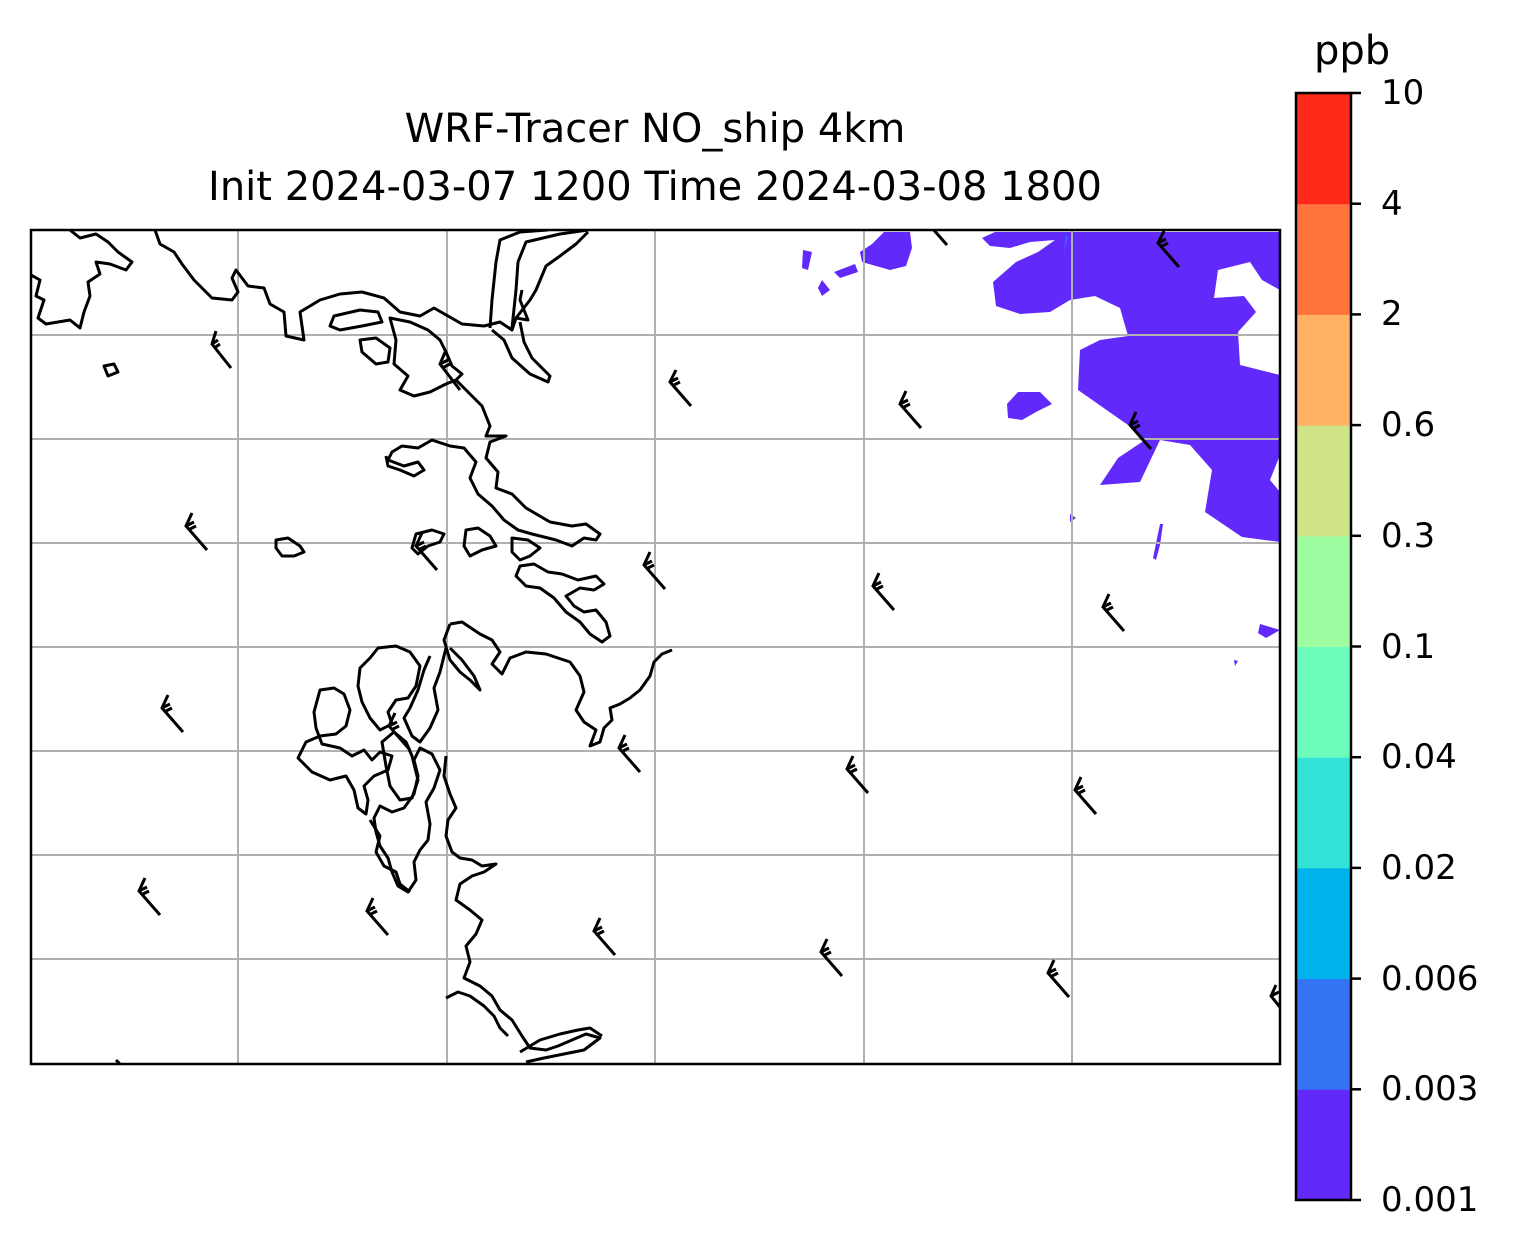 Image resolution: width=1528 pixels, height=1256 pixels. Describe the element at coordinates (425, 695) in the screenshot. I see `coast-west-shore` at that location.